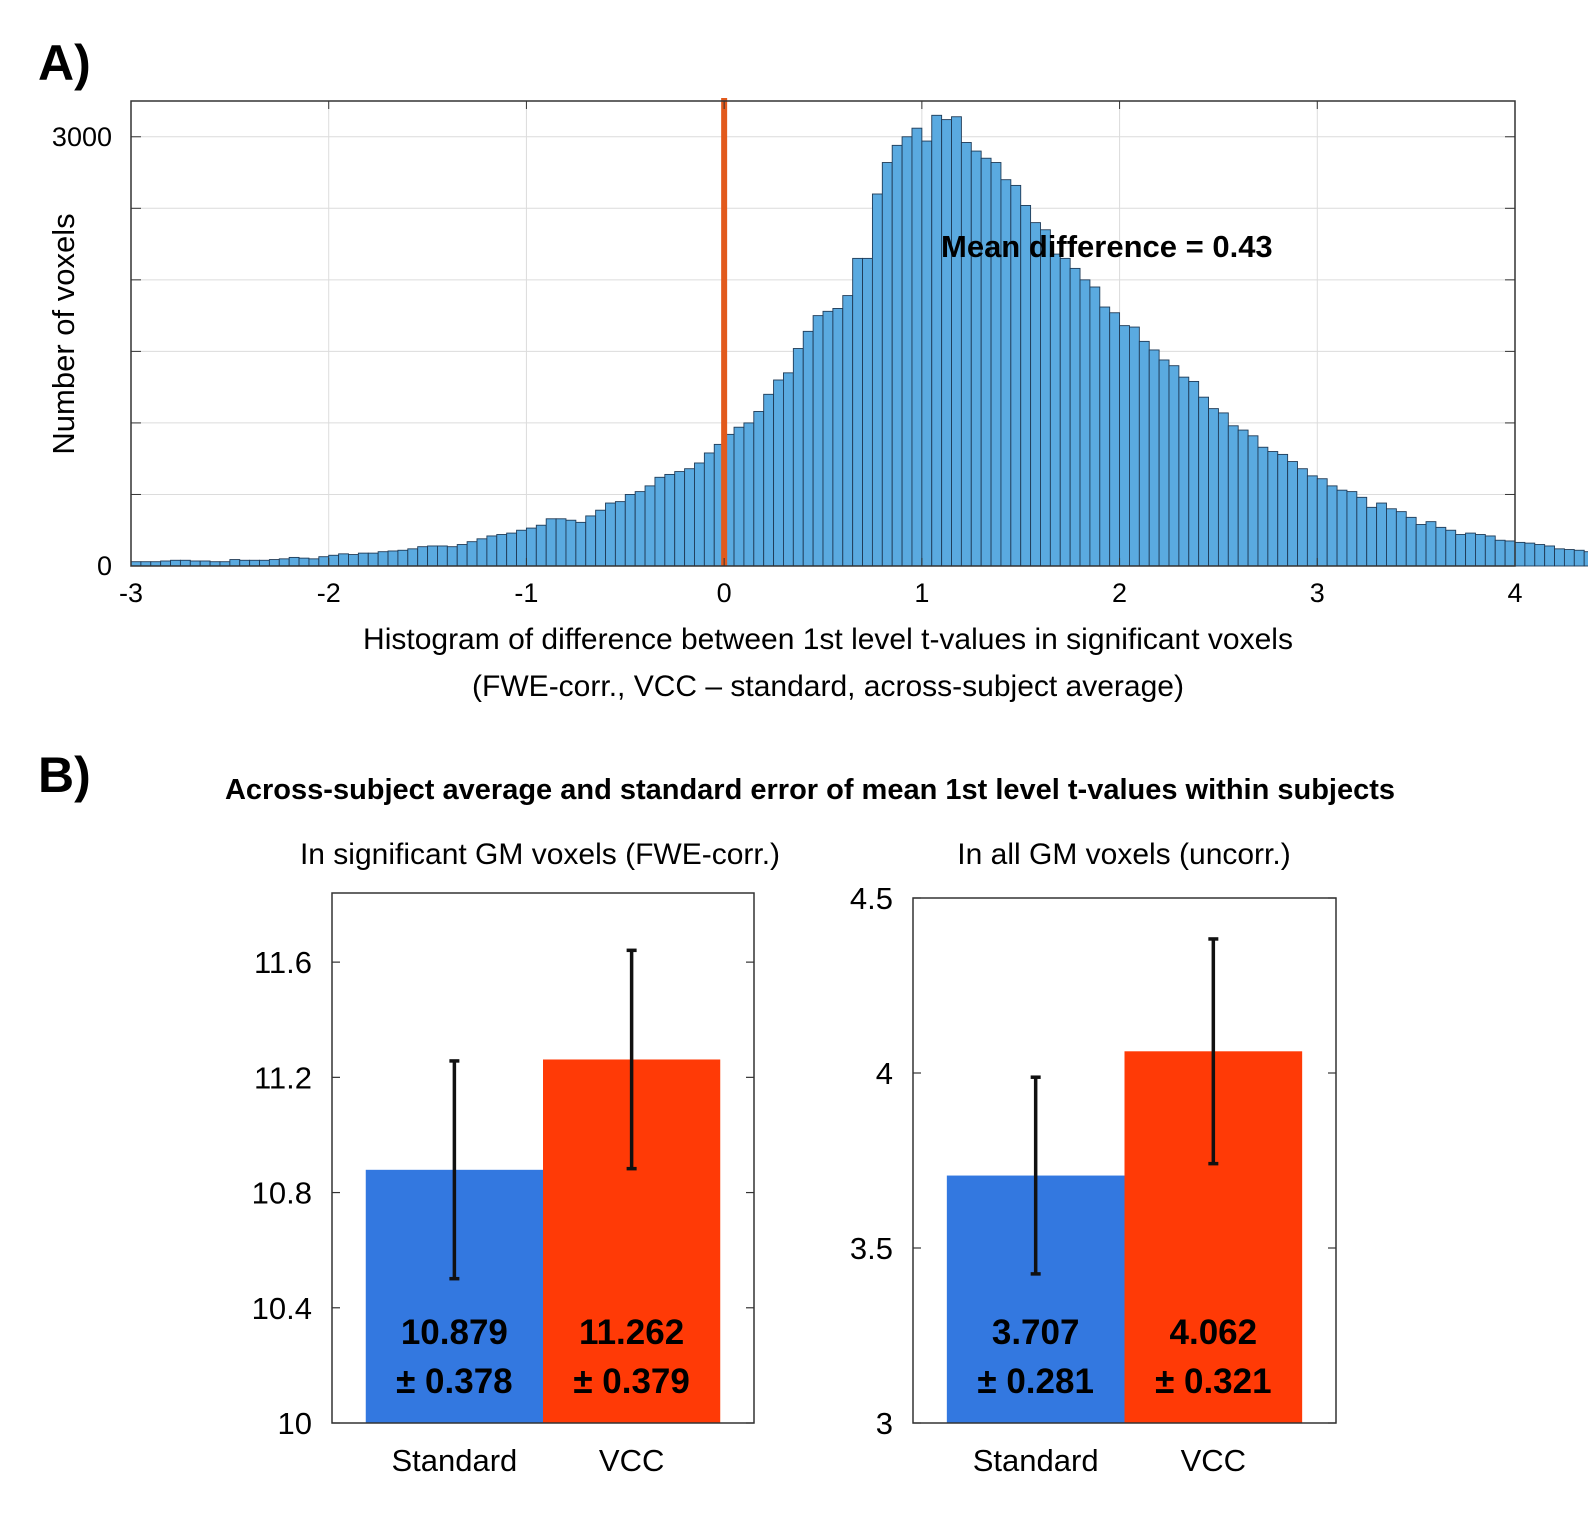 The height and width of the screenshot is (1528, 1588). I want to click on left-chart-y-tick-label: 11.6, so click(283, 962).